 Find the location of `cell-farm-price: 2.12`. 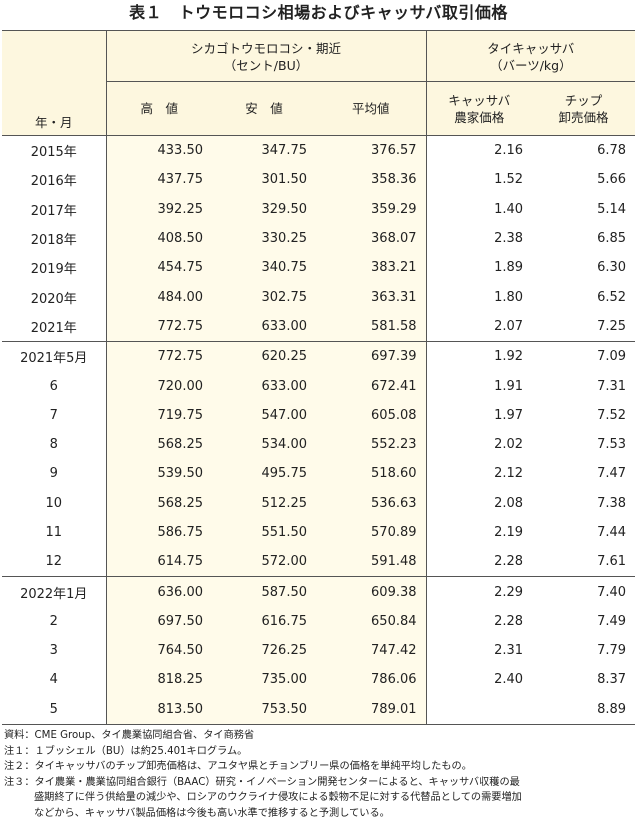

cell-farm-price: 2.12 is located at coordinates (479, 473).